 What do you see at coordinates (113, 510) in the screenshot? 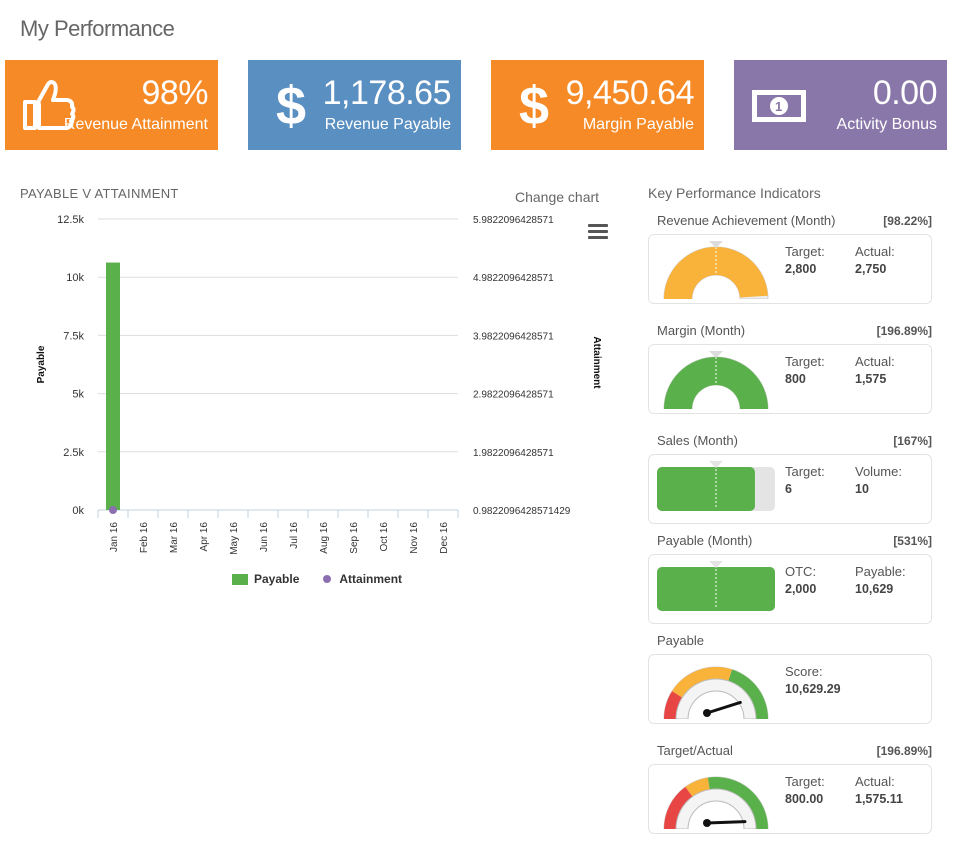
I see `point-attainment` at bounding box center [113, 510].